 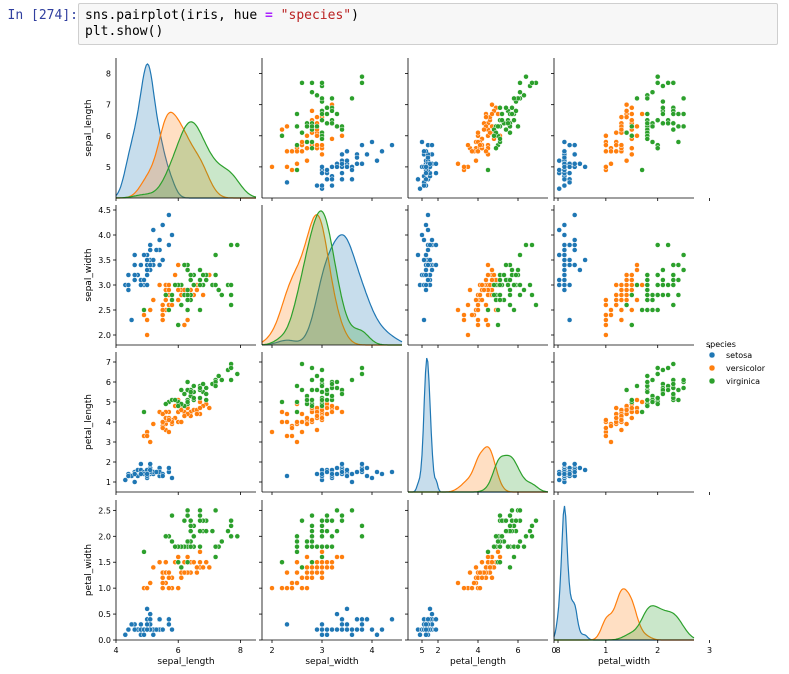 I want to click on y-axis-label-petal_length: petal_length, so click(x=89, y=422).